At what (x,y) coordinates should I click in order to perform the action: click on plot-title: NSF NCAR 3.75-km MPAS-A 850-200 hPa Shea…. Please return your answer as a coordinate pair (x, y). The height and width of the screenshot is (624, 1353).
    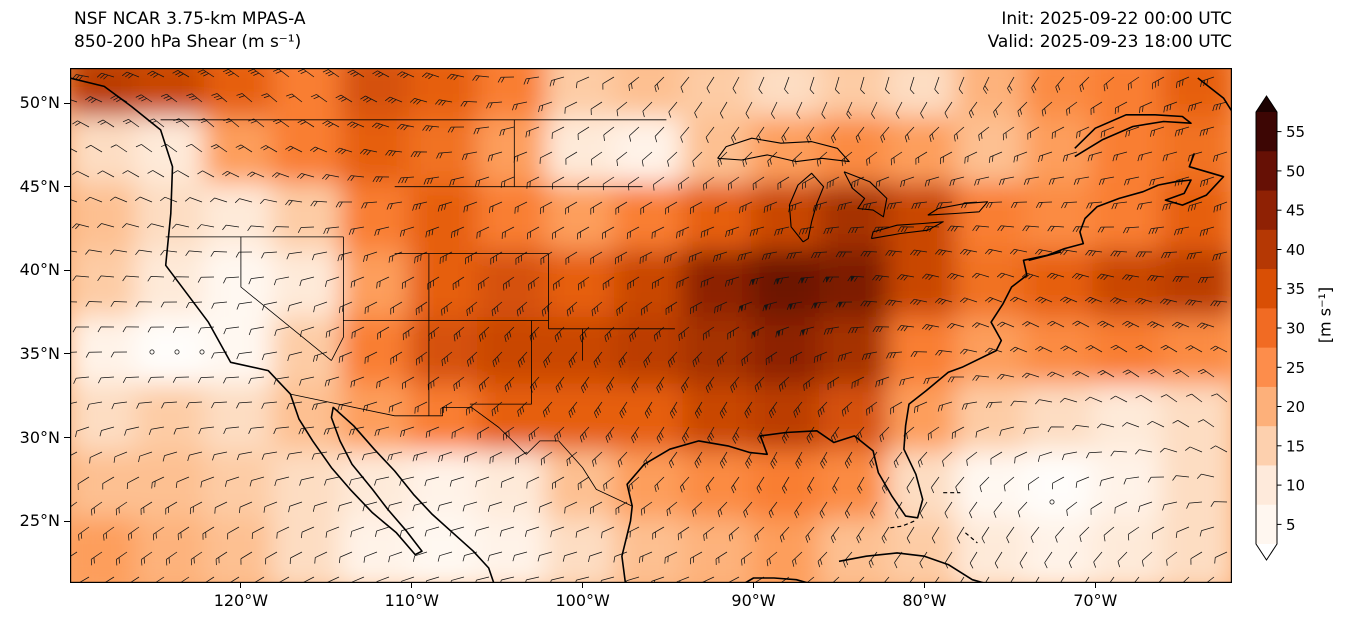
    Looking at the image, I should click on (190, 31).